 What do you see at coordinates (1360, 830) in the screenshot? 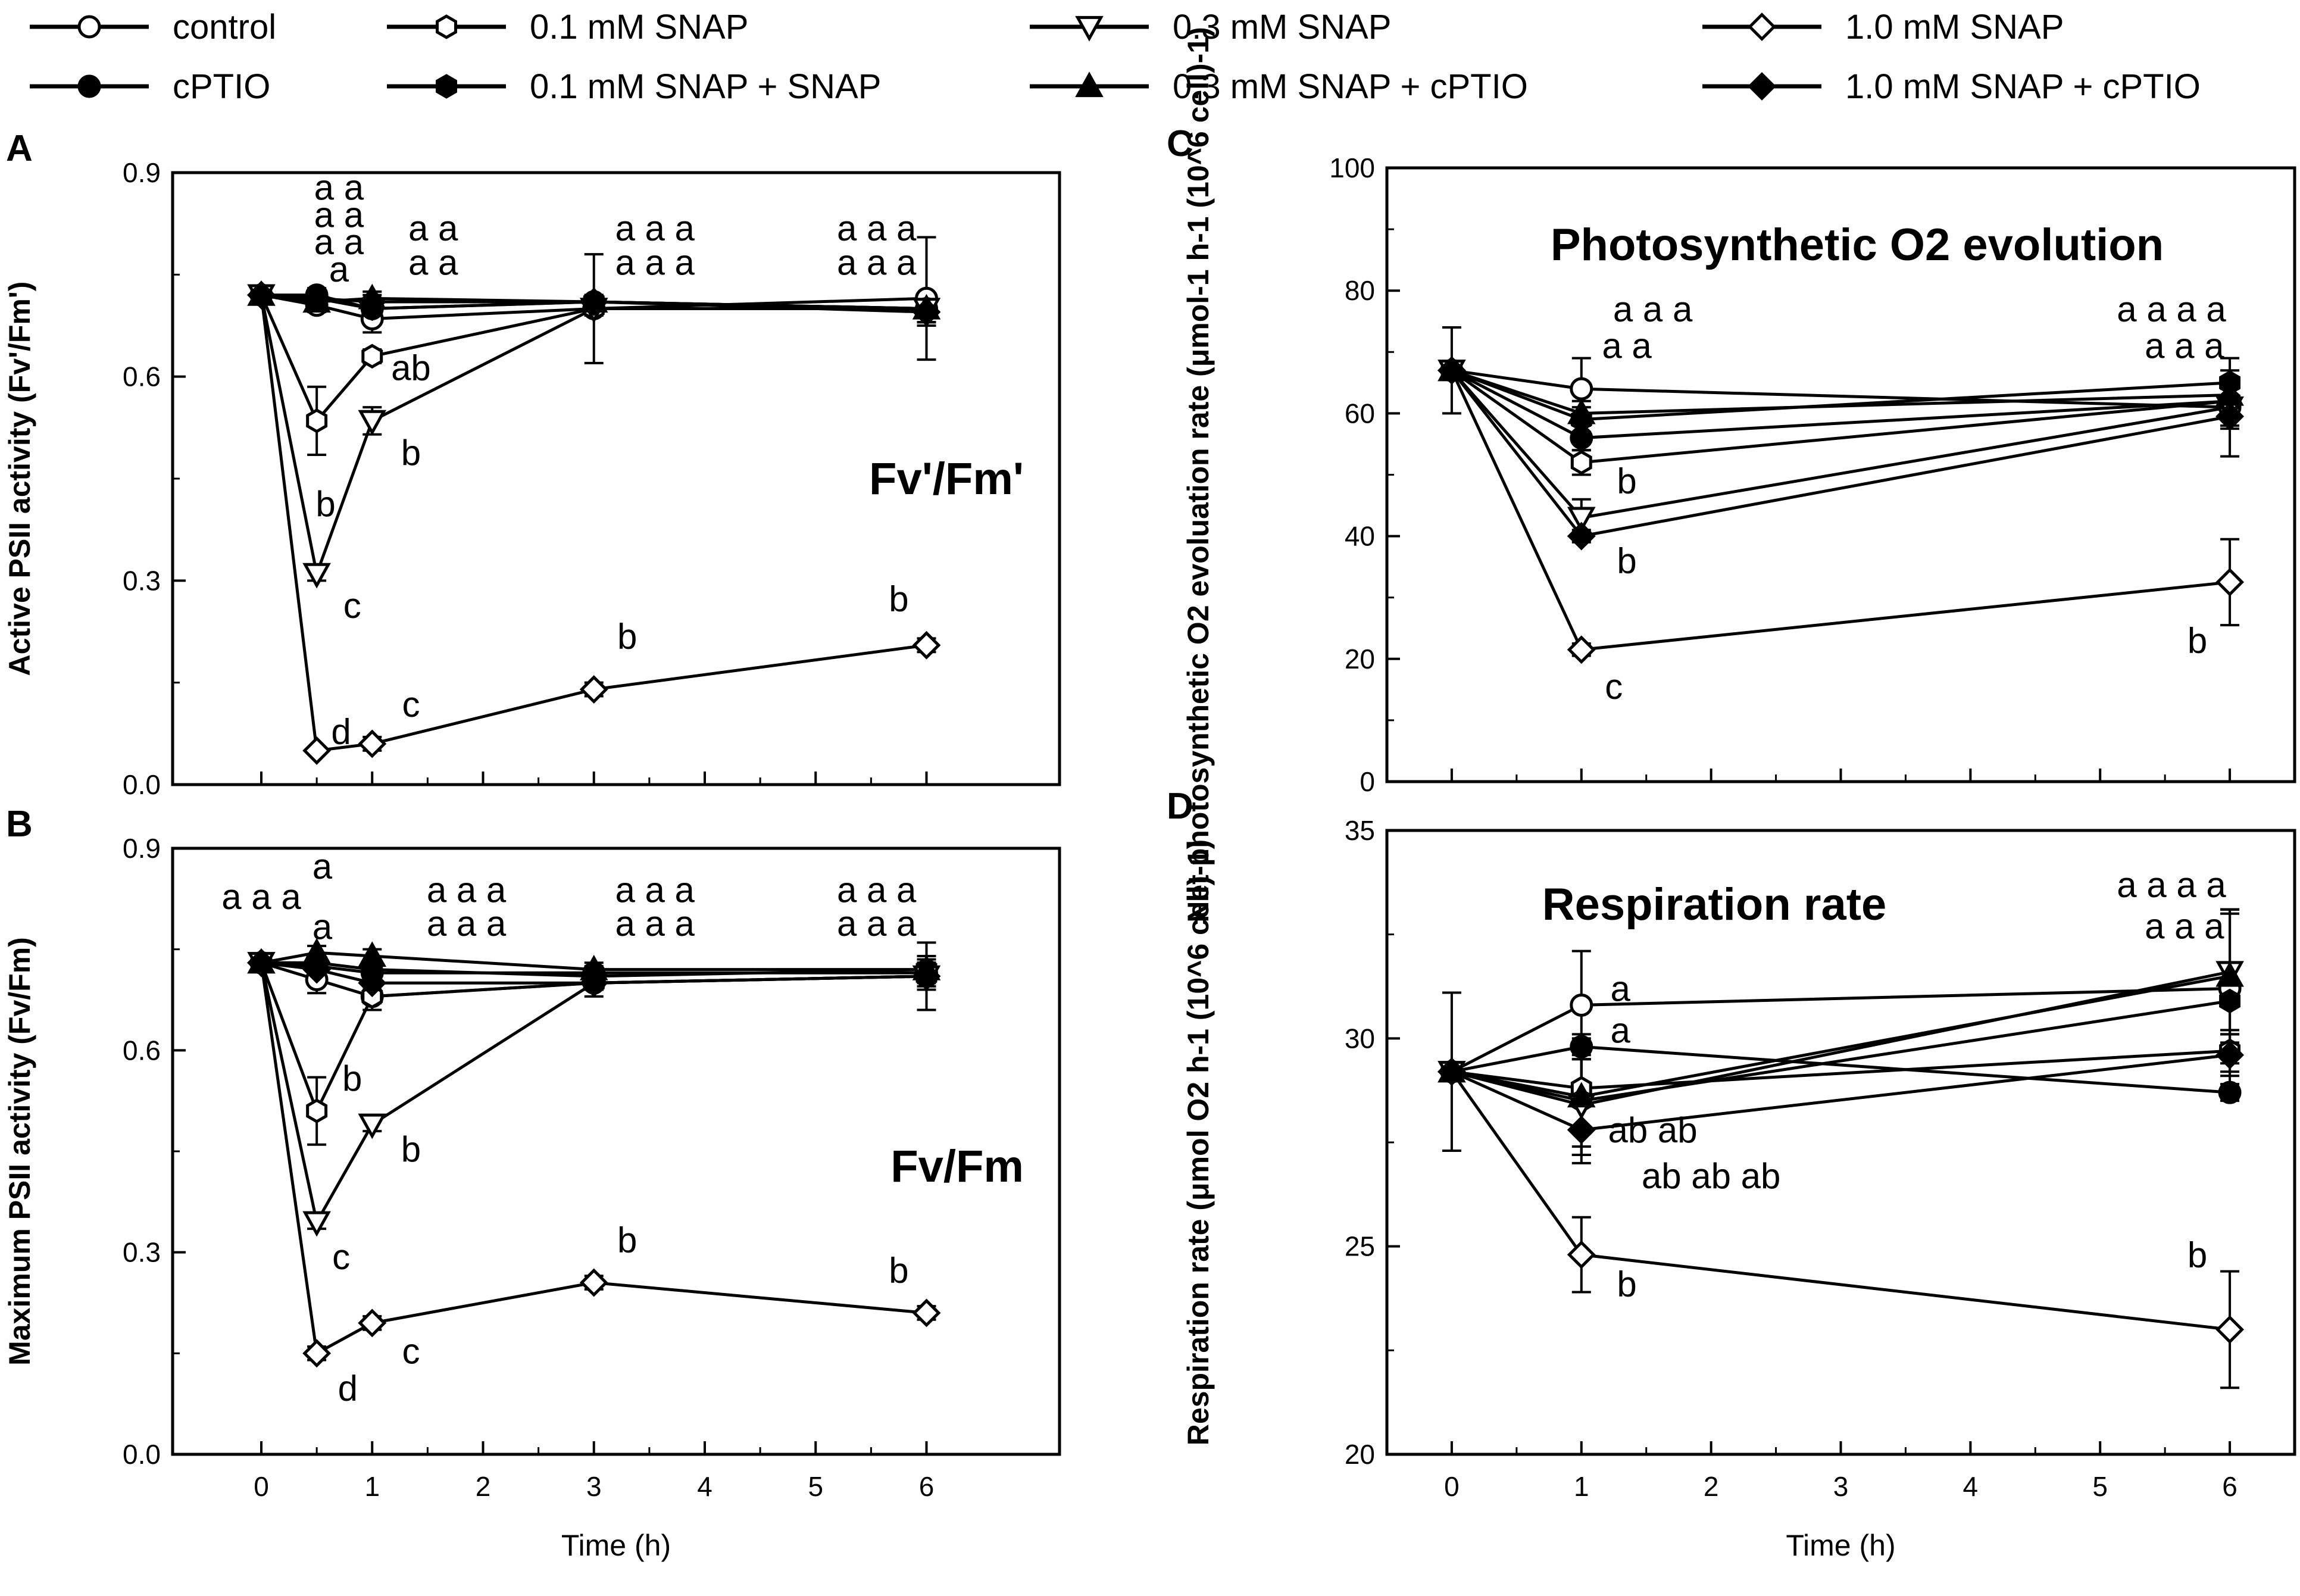
I see `y-tick-label: 35` at bounding box center [1360, 830].